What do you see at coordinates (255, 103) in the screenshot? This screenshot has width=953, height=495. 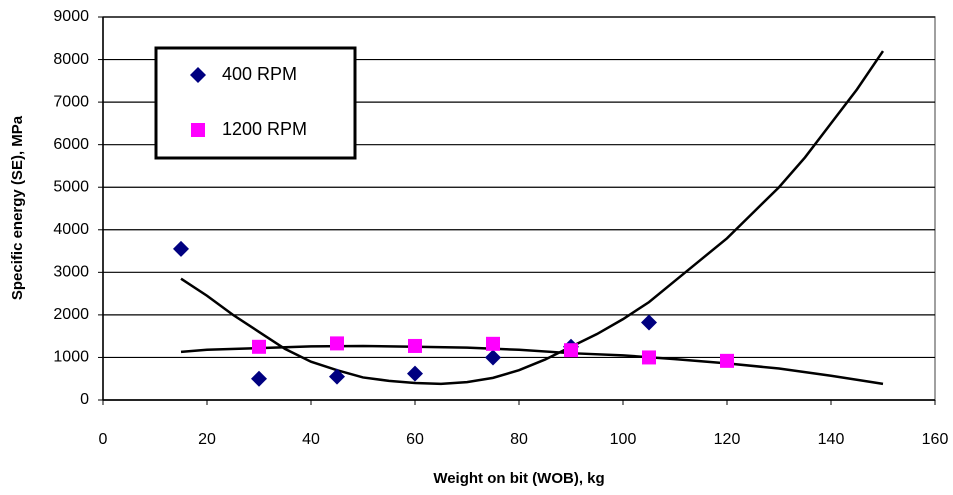 I see `legend-box` at bounding box center [255, 103].